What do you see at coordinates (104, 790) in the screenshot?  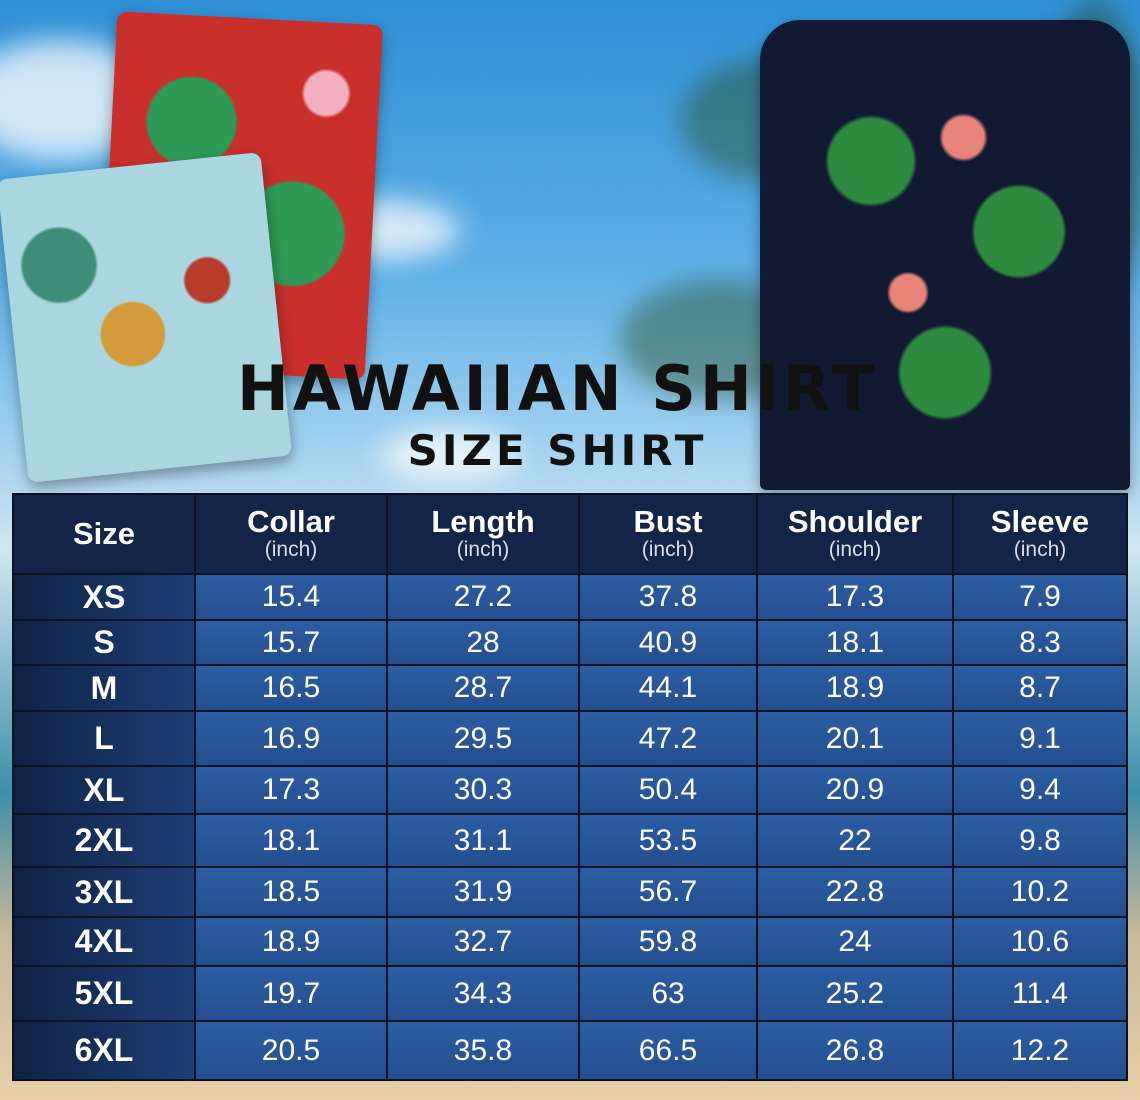 I see `size-cell: XL` at bounding box center [104, 790].